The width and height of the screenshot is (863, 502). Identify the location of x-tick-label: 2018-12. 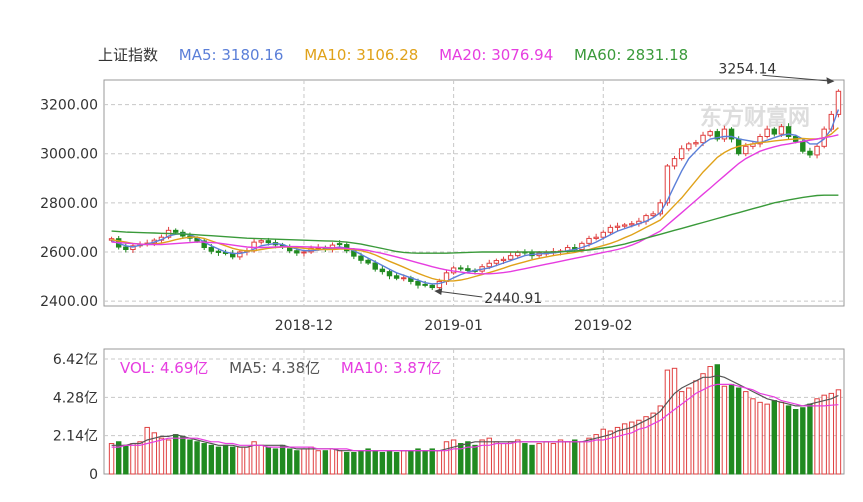
(304, 326).